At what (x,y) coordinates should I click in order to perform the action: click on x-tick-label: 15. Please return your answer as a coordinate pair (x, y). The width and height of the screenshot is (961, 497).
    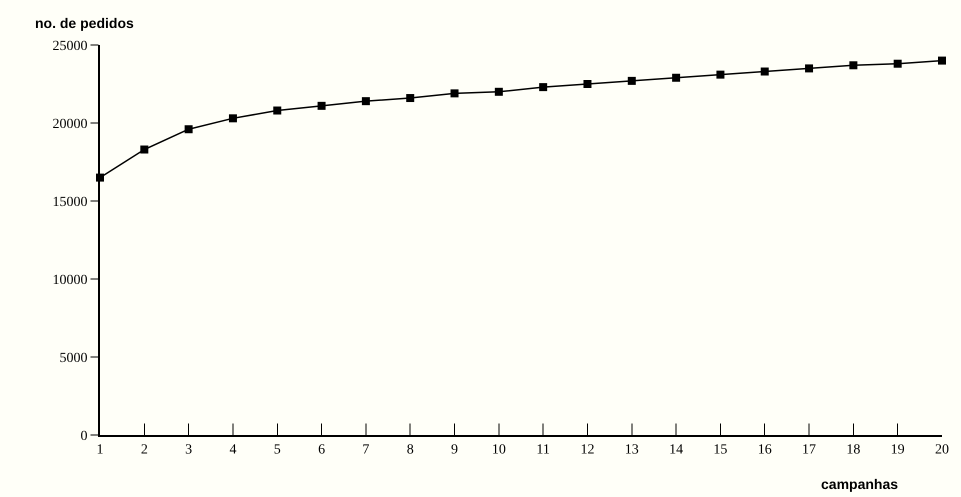
    Looking at the image, I should click on (720, 450).